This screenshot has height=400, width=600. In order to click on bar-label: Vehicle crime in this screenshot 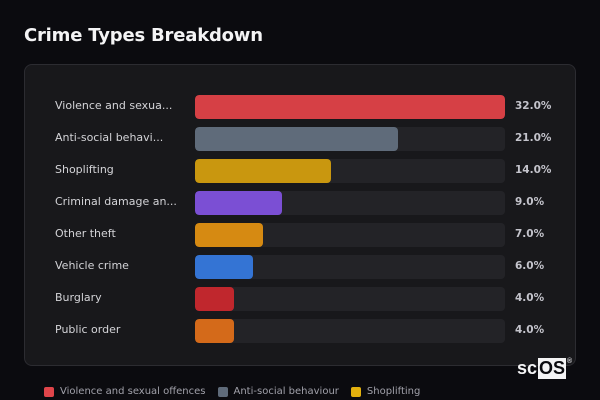, I will do `click(92, 265)`.